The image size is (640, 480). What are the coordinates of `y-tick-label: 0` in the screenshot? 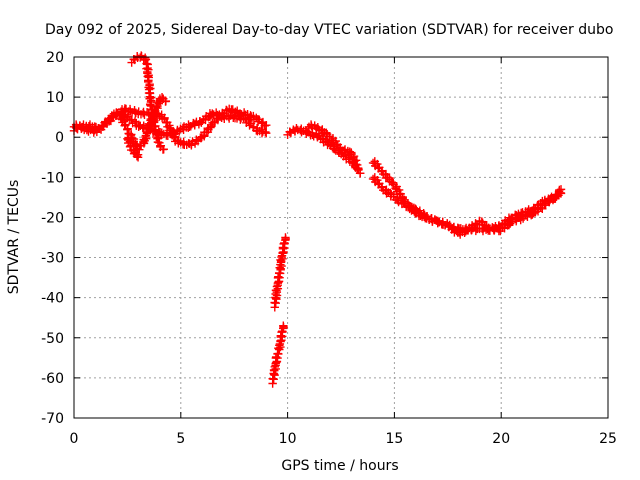 It's located at (59, 138).